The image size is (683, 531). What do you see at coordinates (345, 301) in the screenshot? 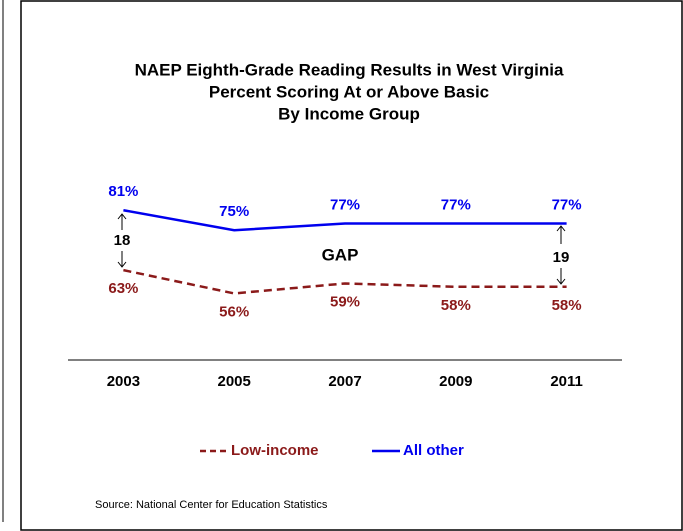
I see `data-label: 59%` at bounding box center [345, 301].